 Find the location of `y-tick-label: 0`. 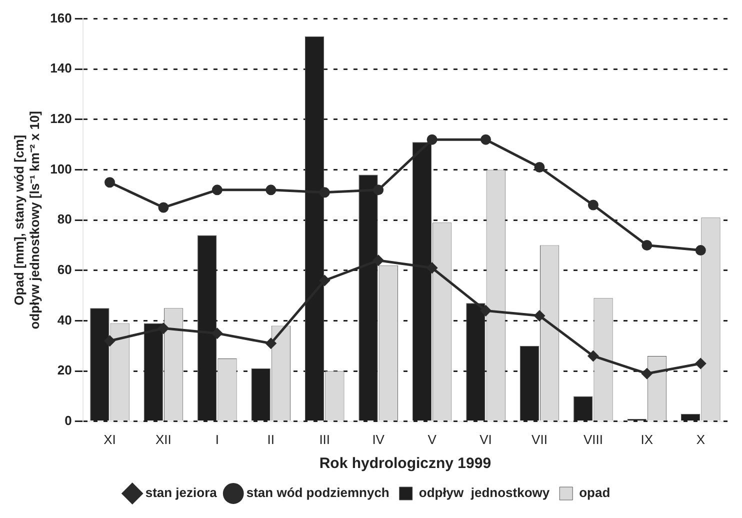

y-tick-label: 0 is located at coordinates (68, 420).